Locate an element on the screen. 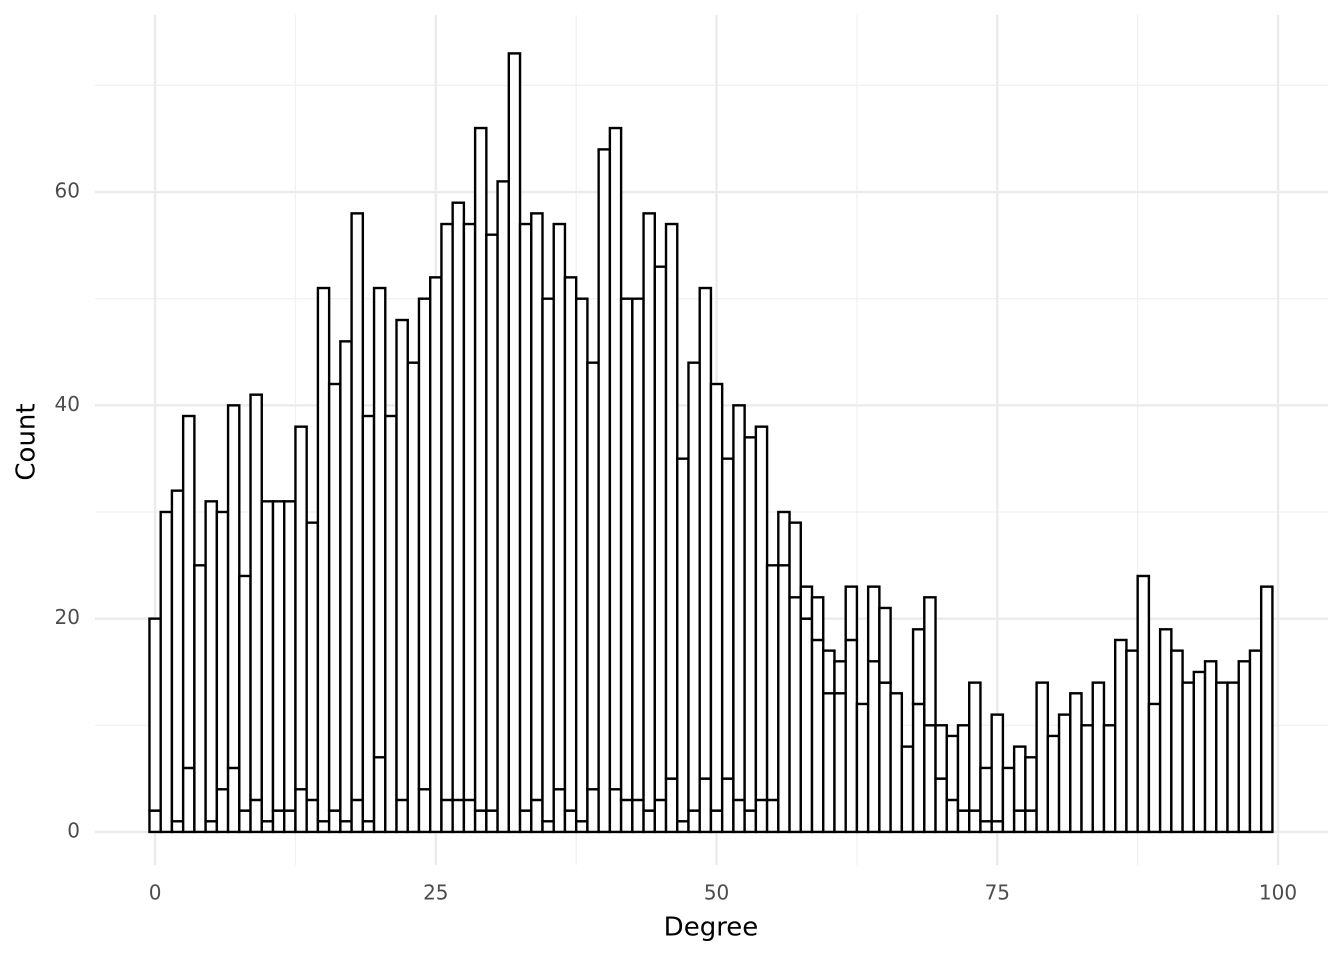 The width and height of the screenshot is (1344, 960). x-axis-title: Degree is located at coordinates (711, 928).